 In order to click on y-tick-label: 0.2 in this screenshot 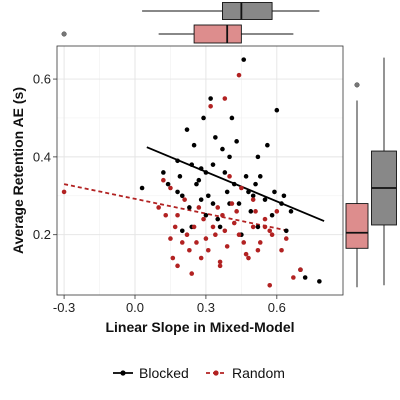, I will do `click(42, 234)`.